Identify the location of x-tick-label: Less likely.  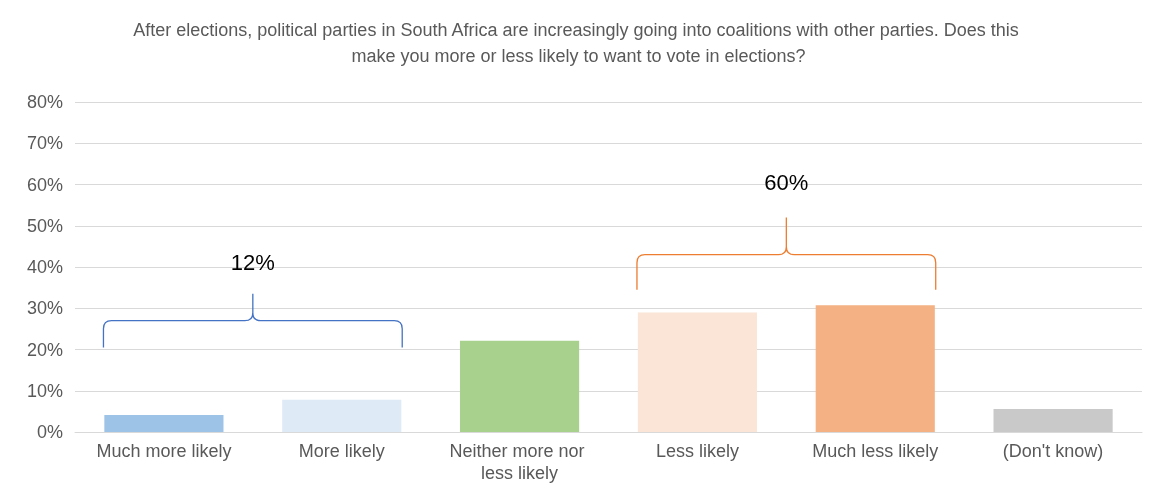
(697, 451).